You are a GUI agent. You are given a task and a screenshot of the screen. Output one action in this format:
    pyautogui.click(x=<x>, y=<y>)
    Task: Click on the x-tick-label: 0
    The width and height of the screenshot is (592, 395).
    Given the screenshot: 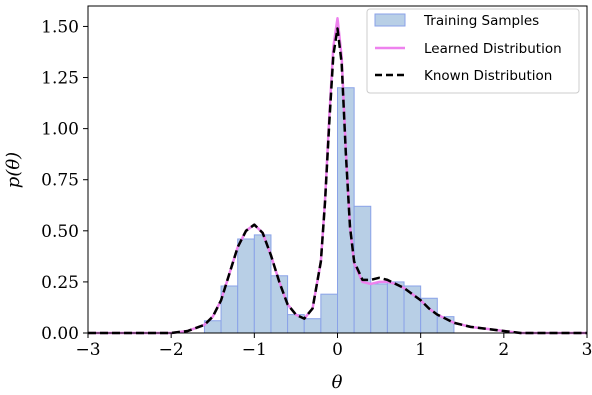 What is the action you would take?
    pyautogui.click(x=337, y=350)
    